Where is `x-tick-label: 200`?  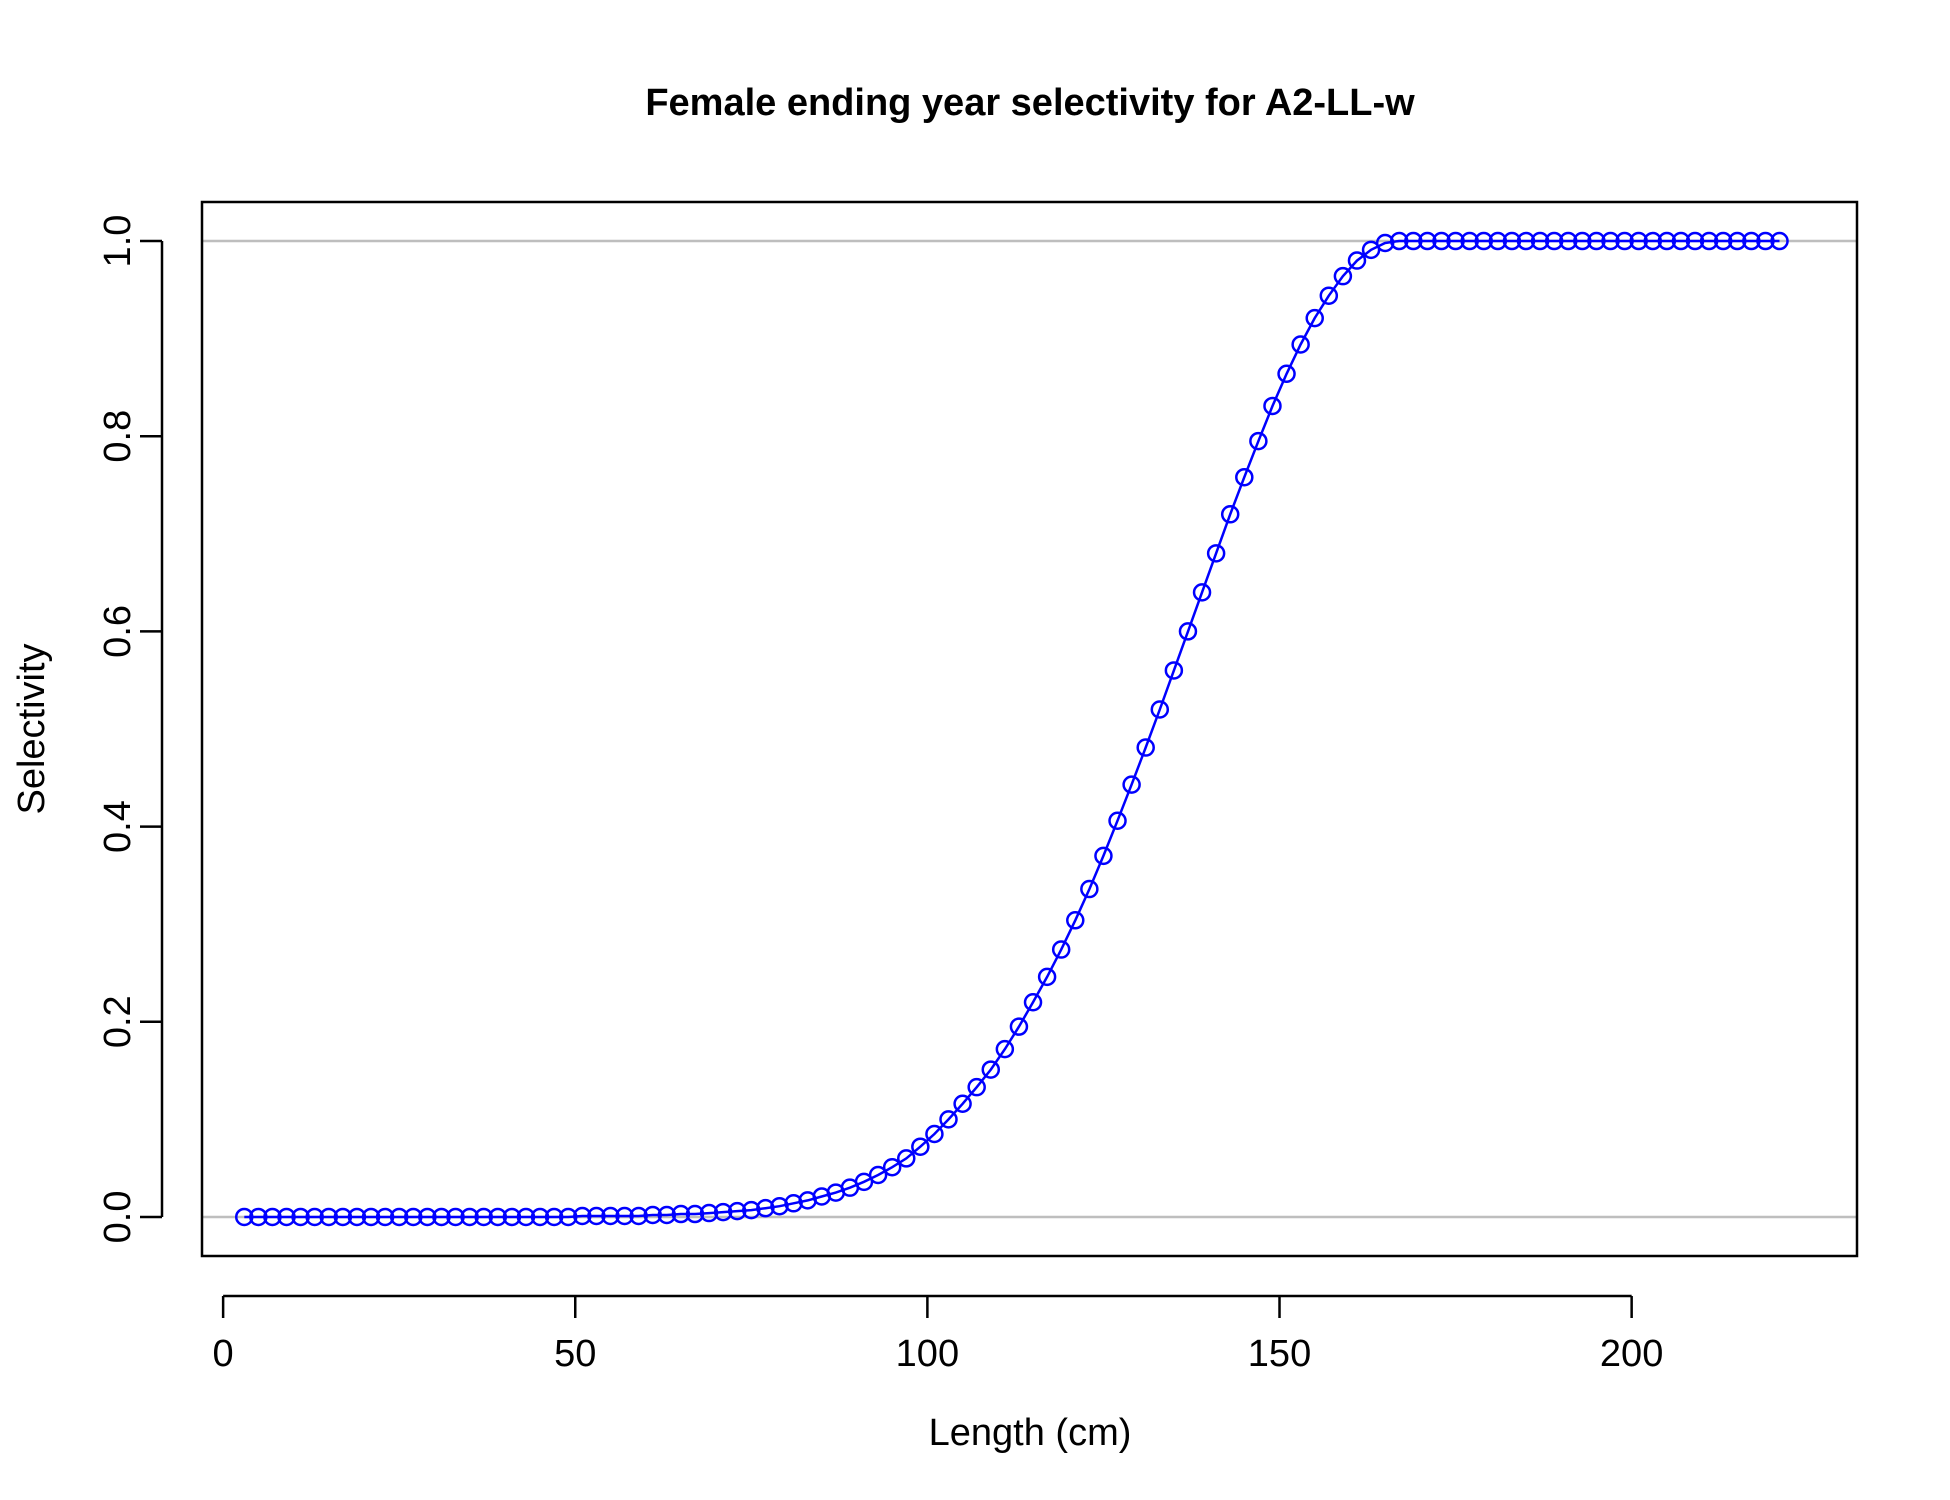
x-tick-label: 200 is located at coordinates (1631, 1354).